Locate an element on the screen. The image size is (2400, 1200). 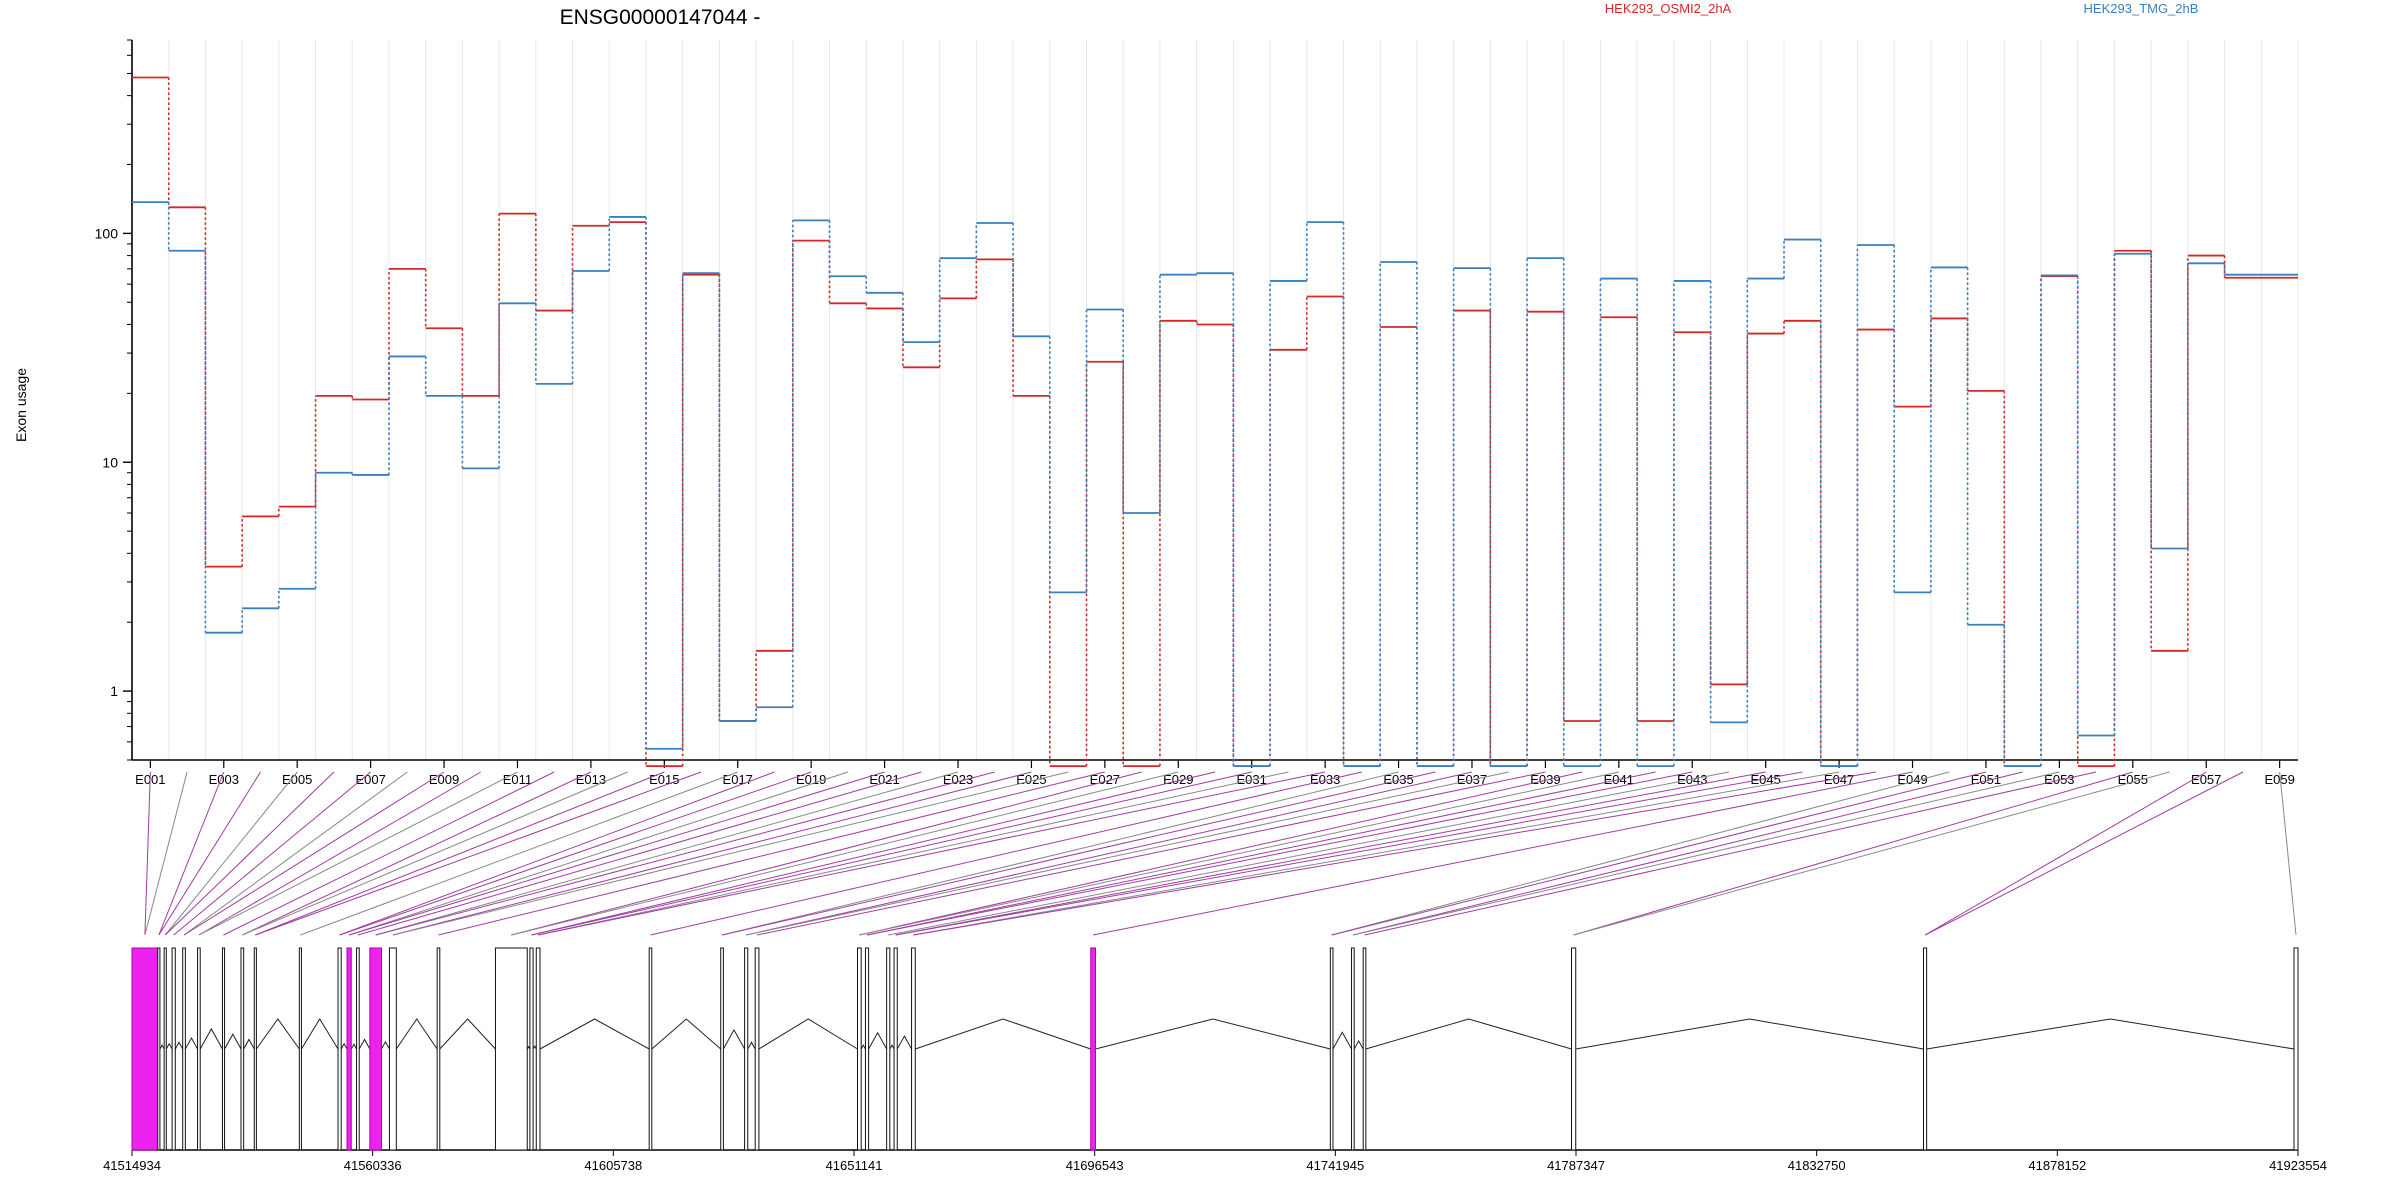
coordinate-tick-label: 41696543 is located at coordinates (1095, 1165).